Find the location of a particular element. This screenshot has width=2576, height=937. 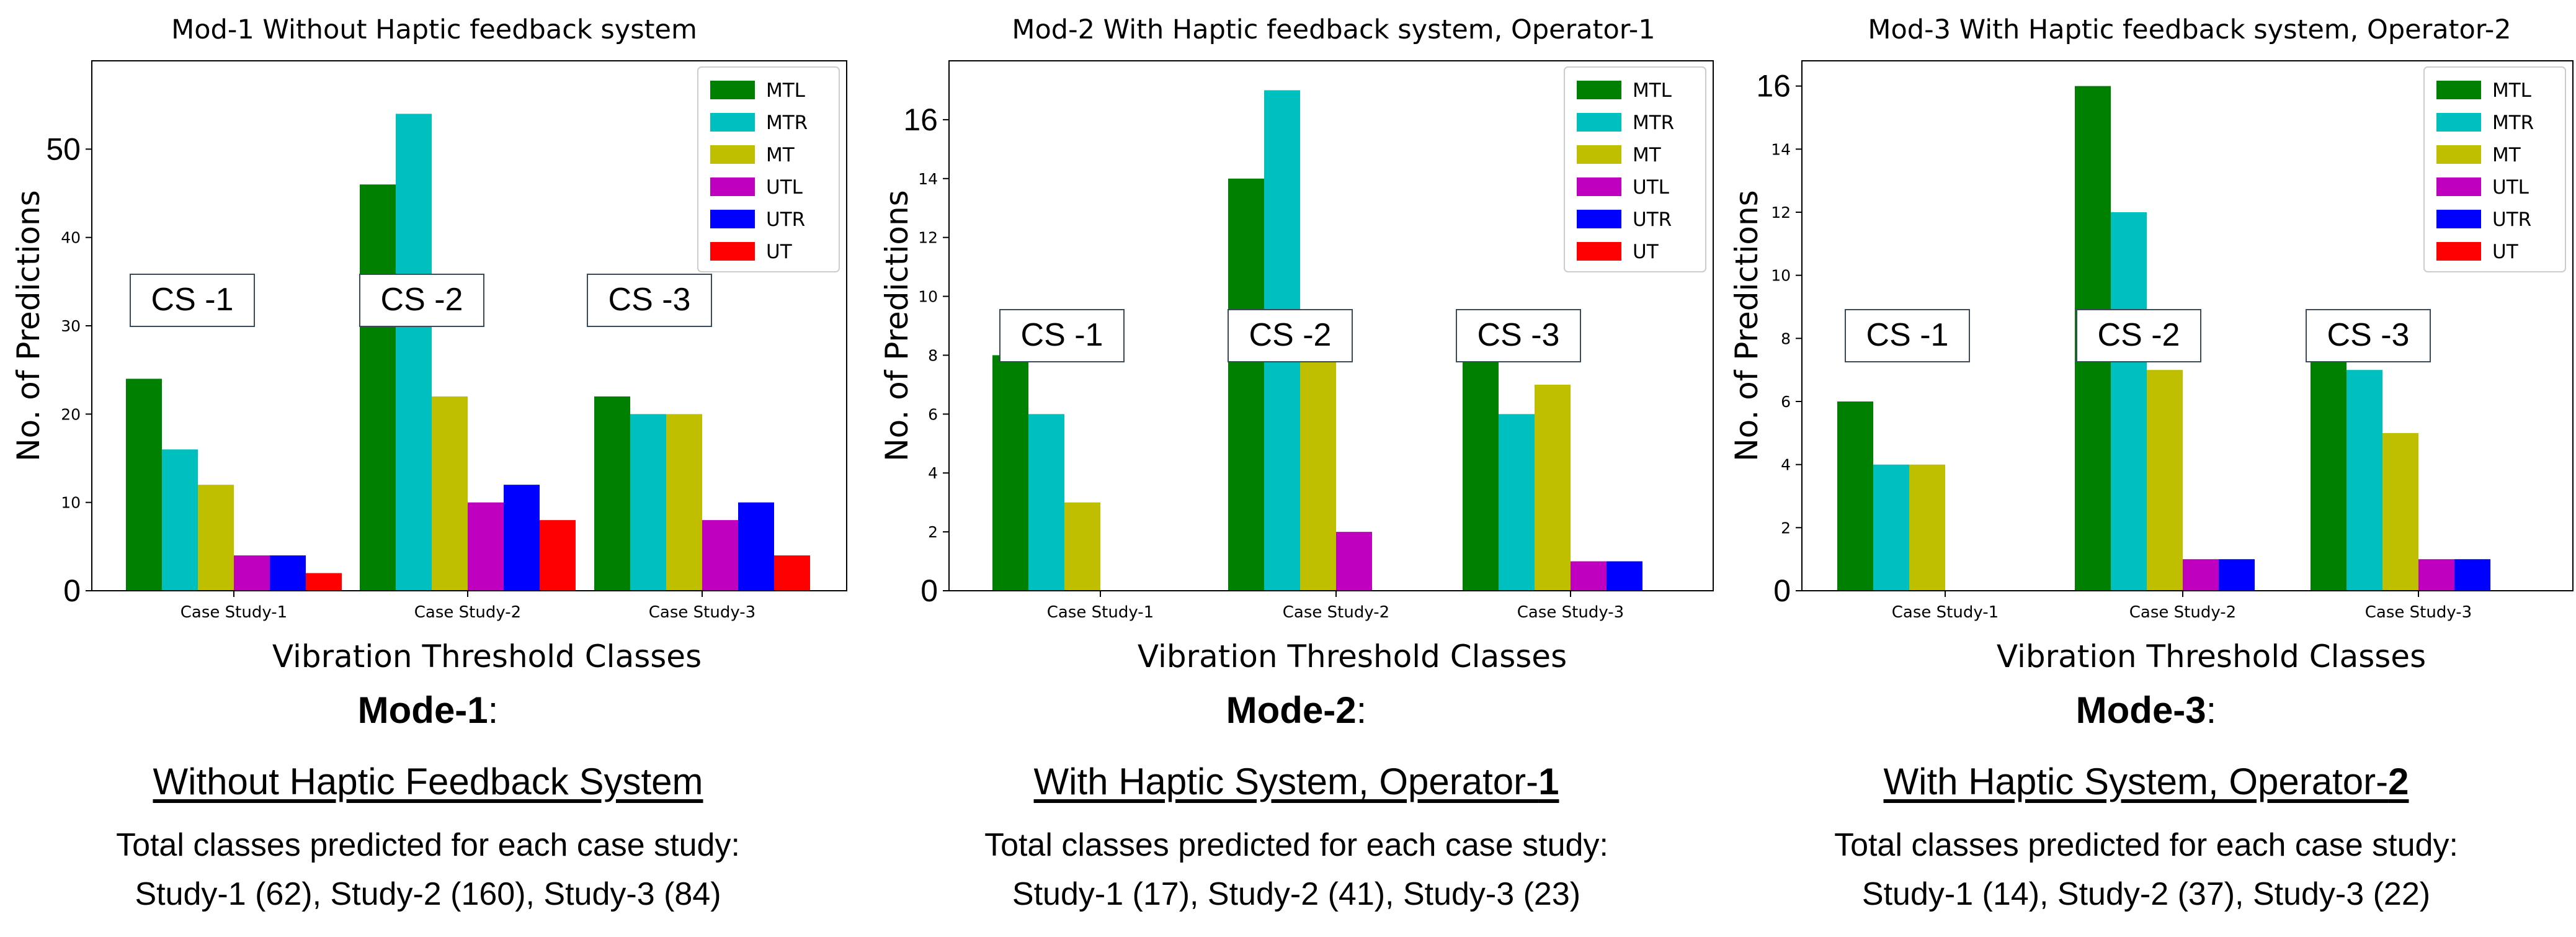

legend-label-utl: UTL is located at coordinates (1651, 187).